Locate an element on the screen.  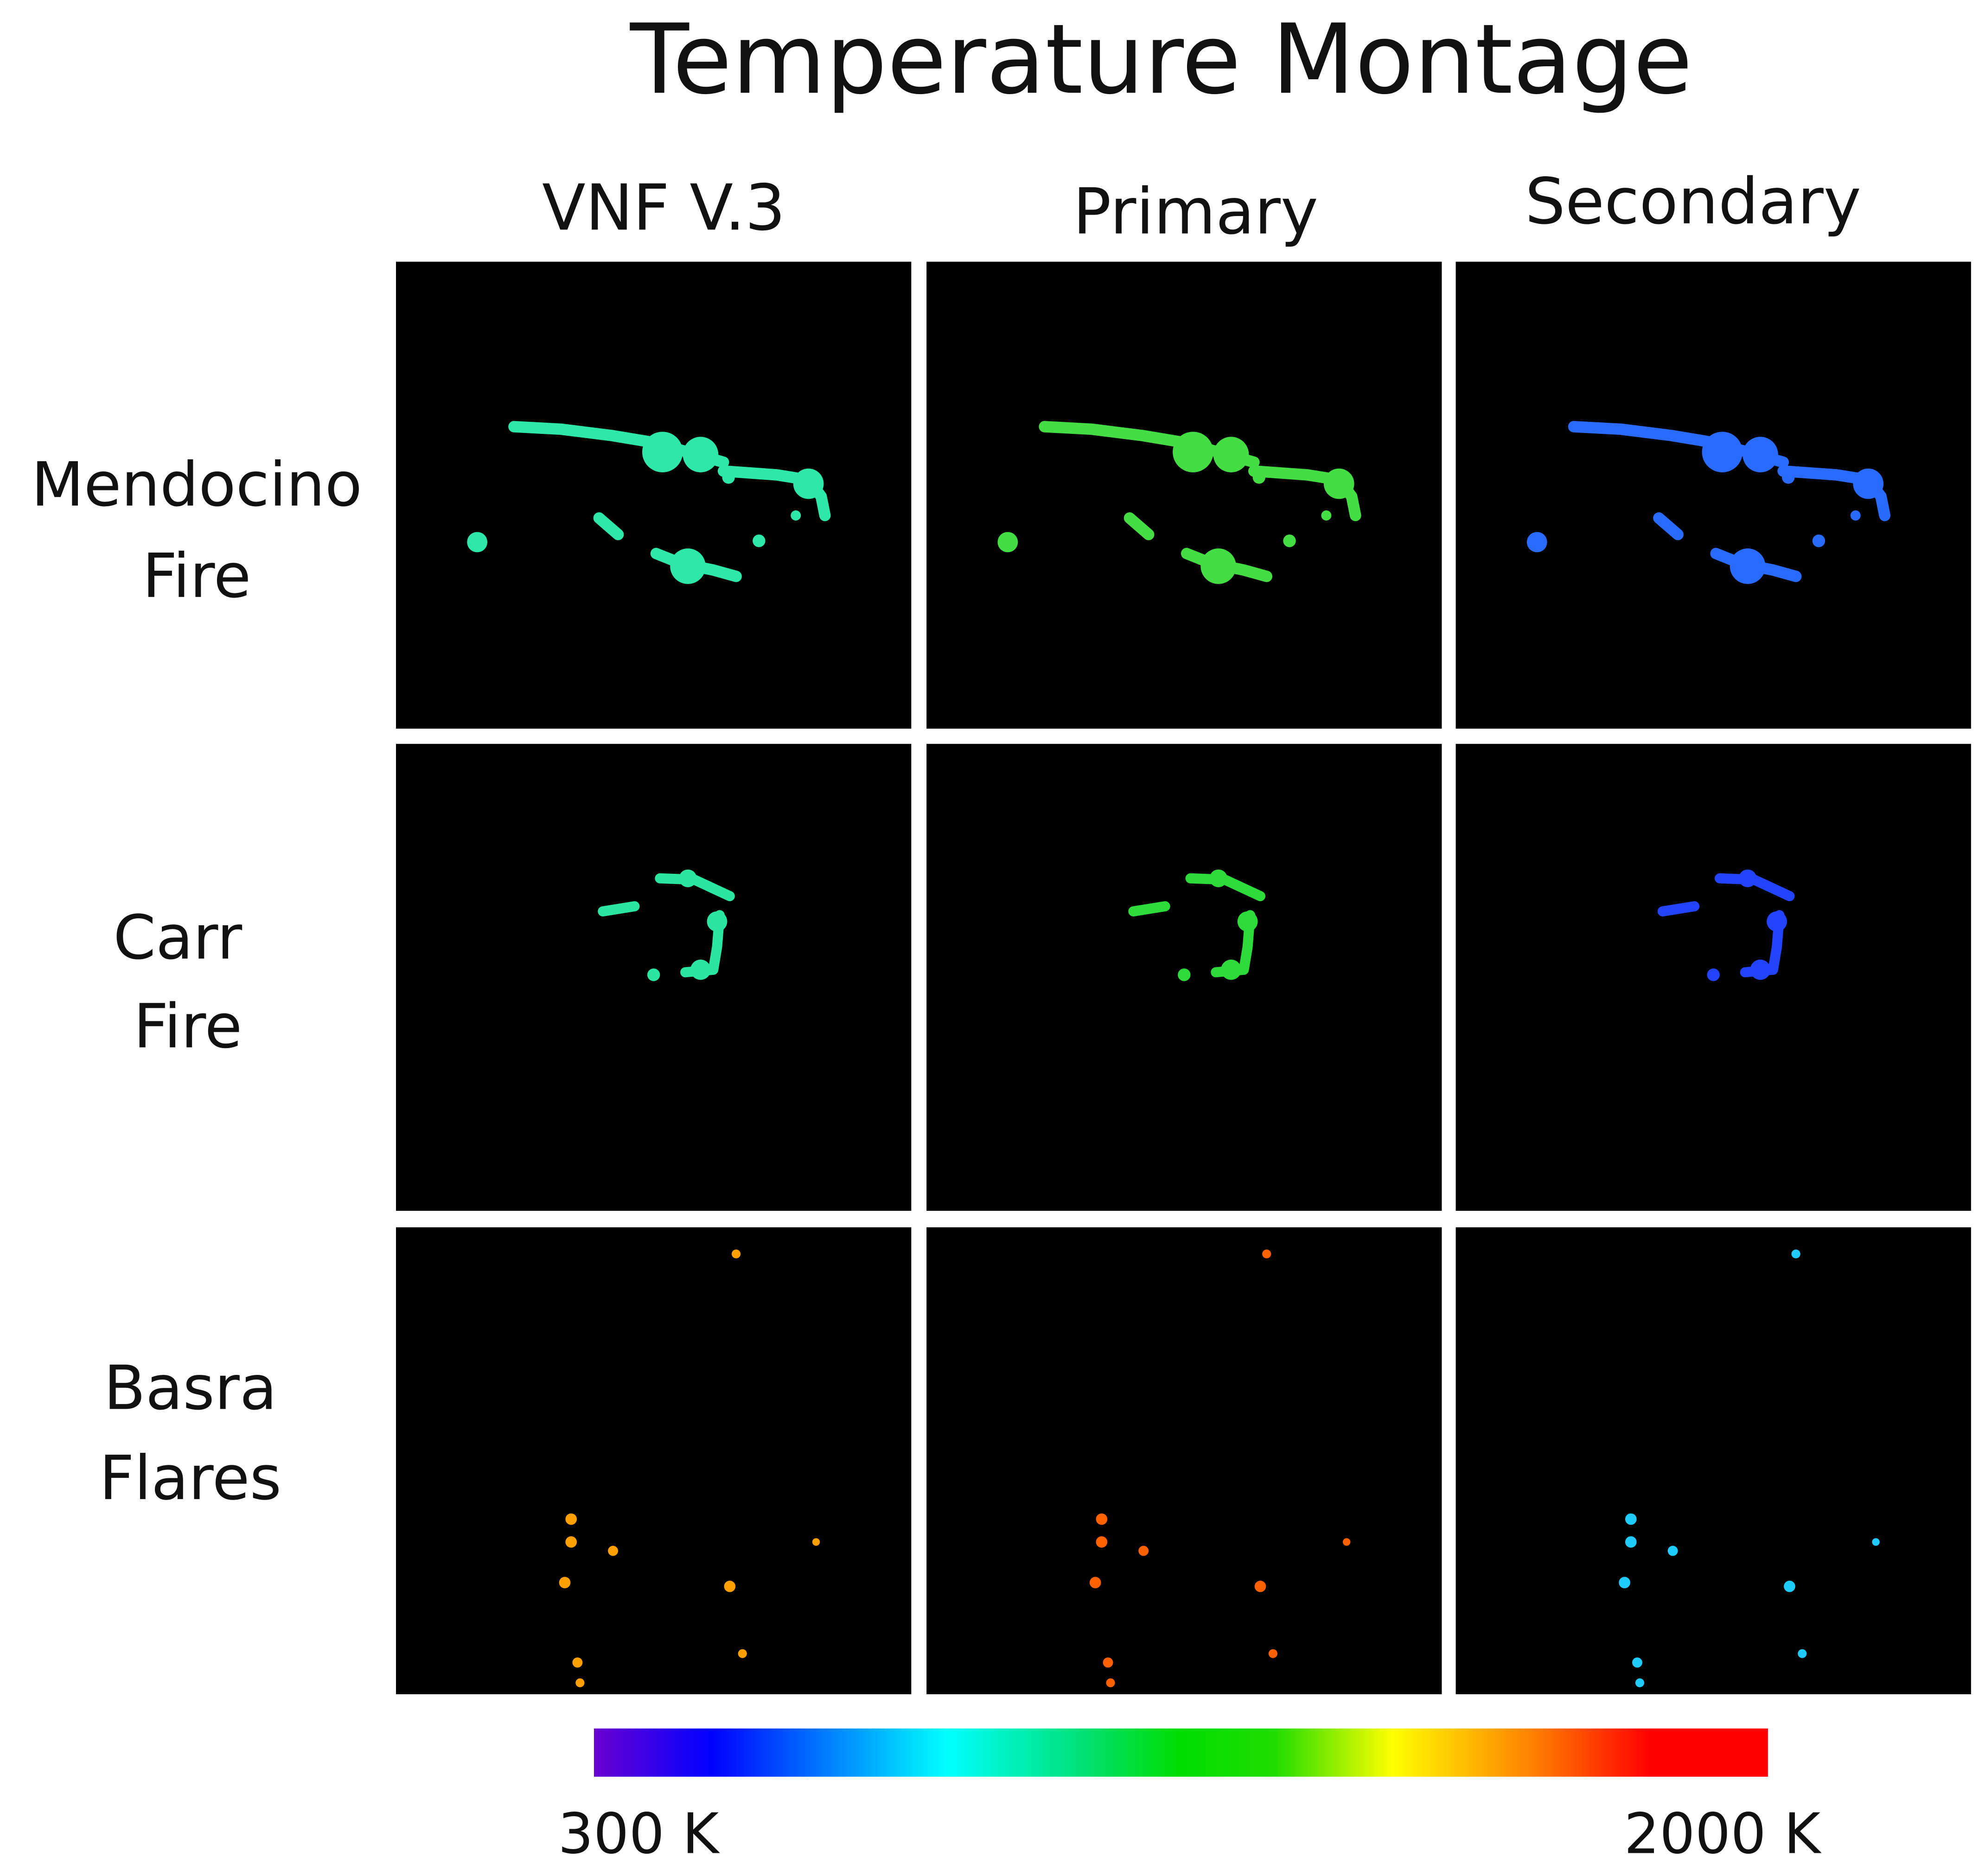
colorbar-min-label: 300 K is located at coordinates (639, 1833).